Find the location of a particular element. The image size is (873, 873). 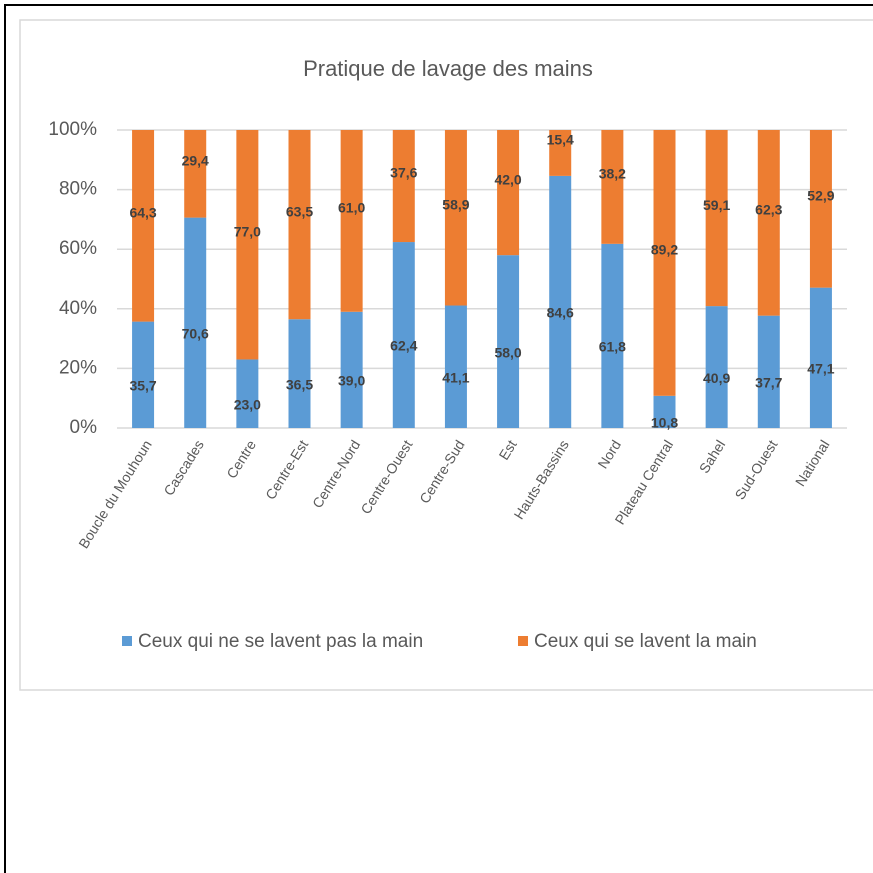

y-tick-label: 40% is located at coordinates (78, 308).